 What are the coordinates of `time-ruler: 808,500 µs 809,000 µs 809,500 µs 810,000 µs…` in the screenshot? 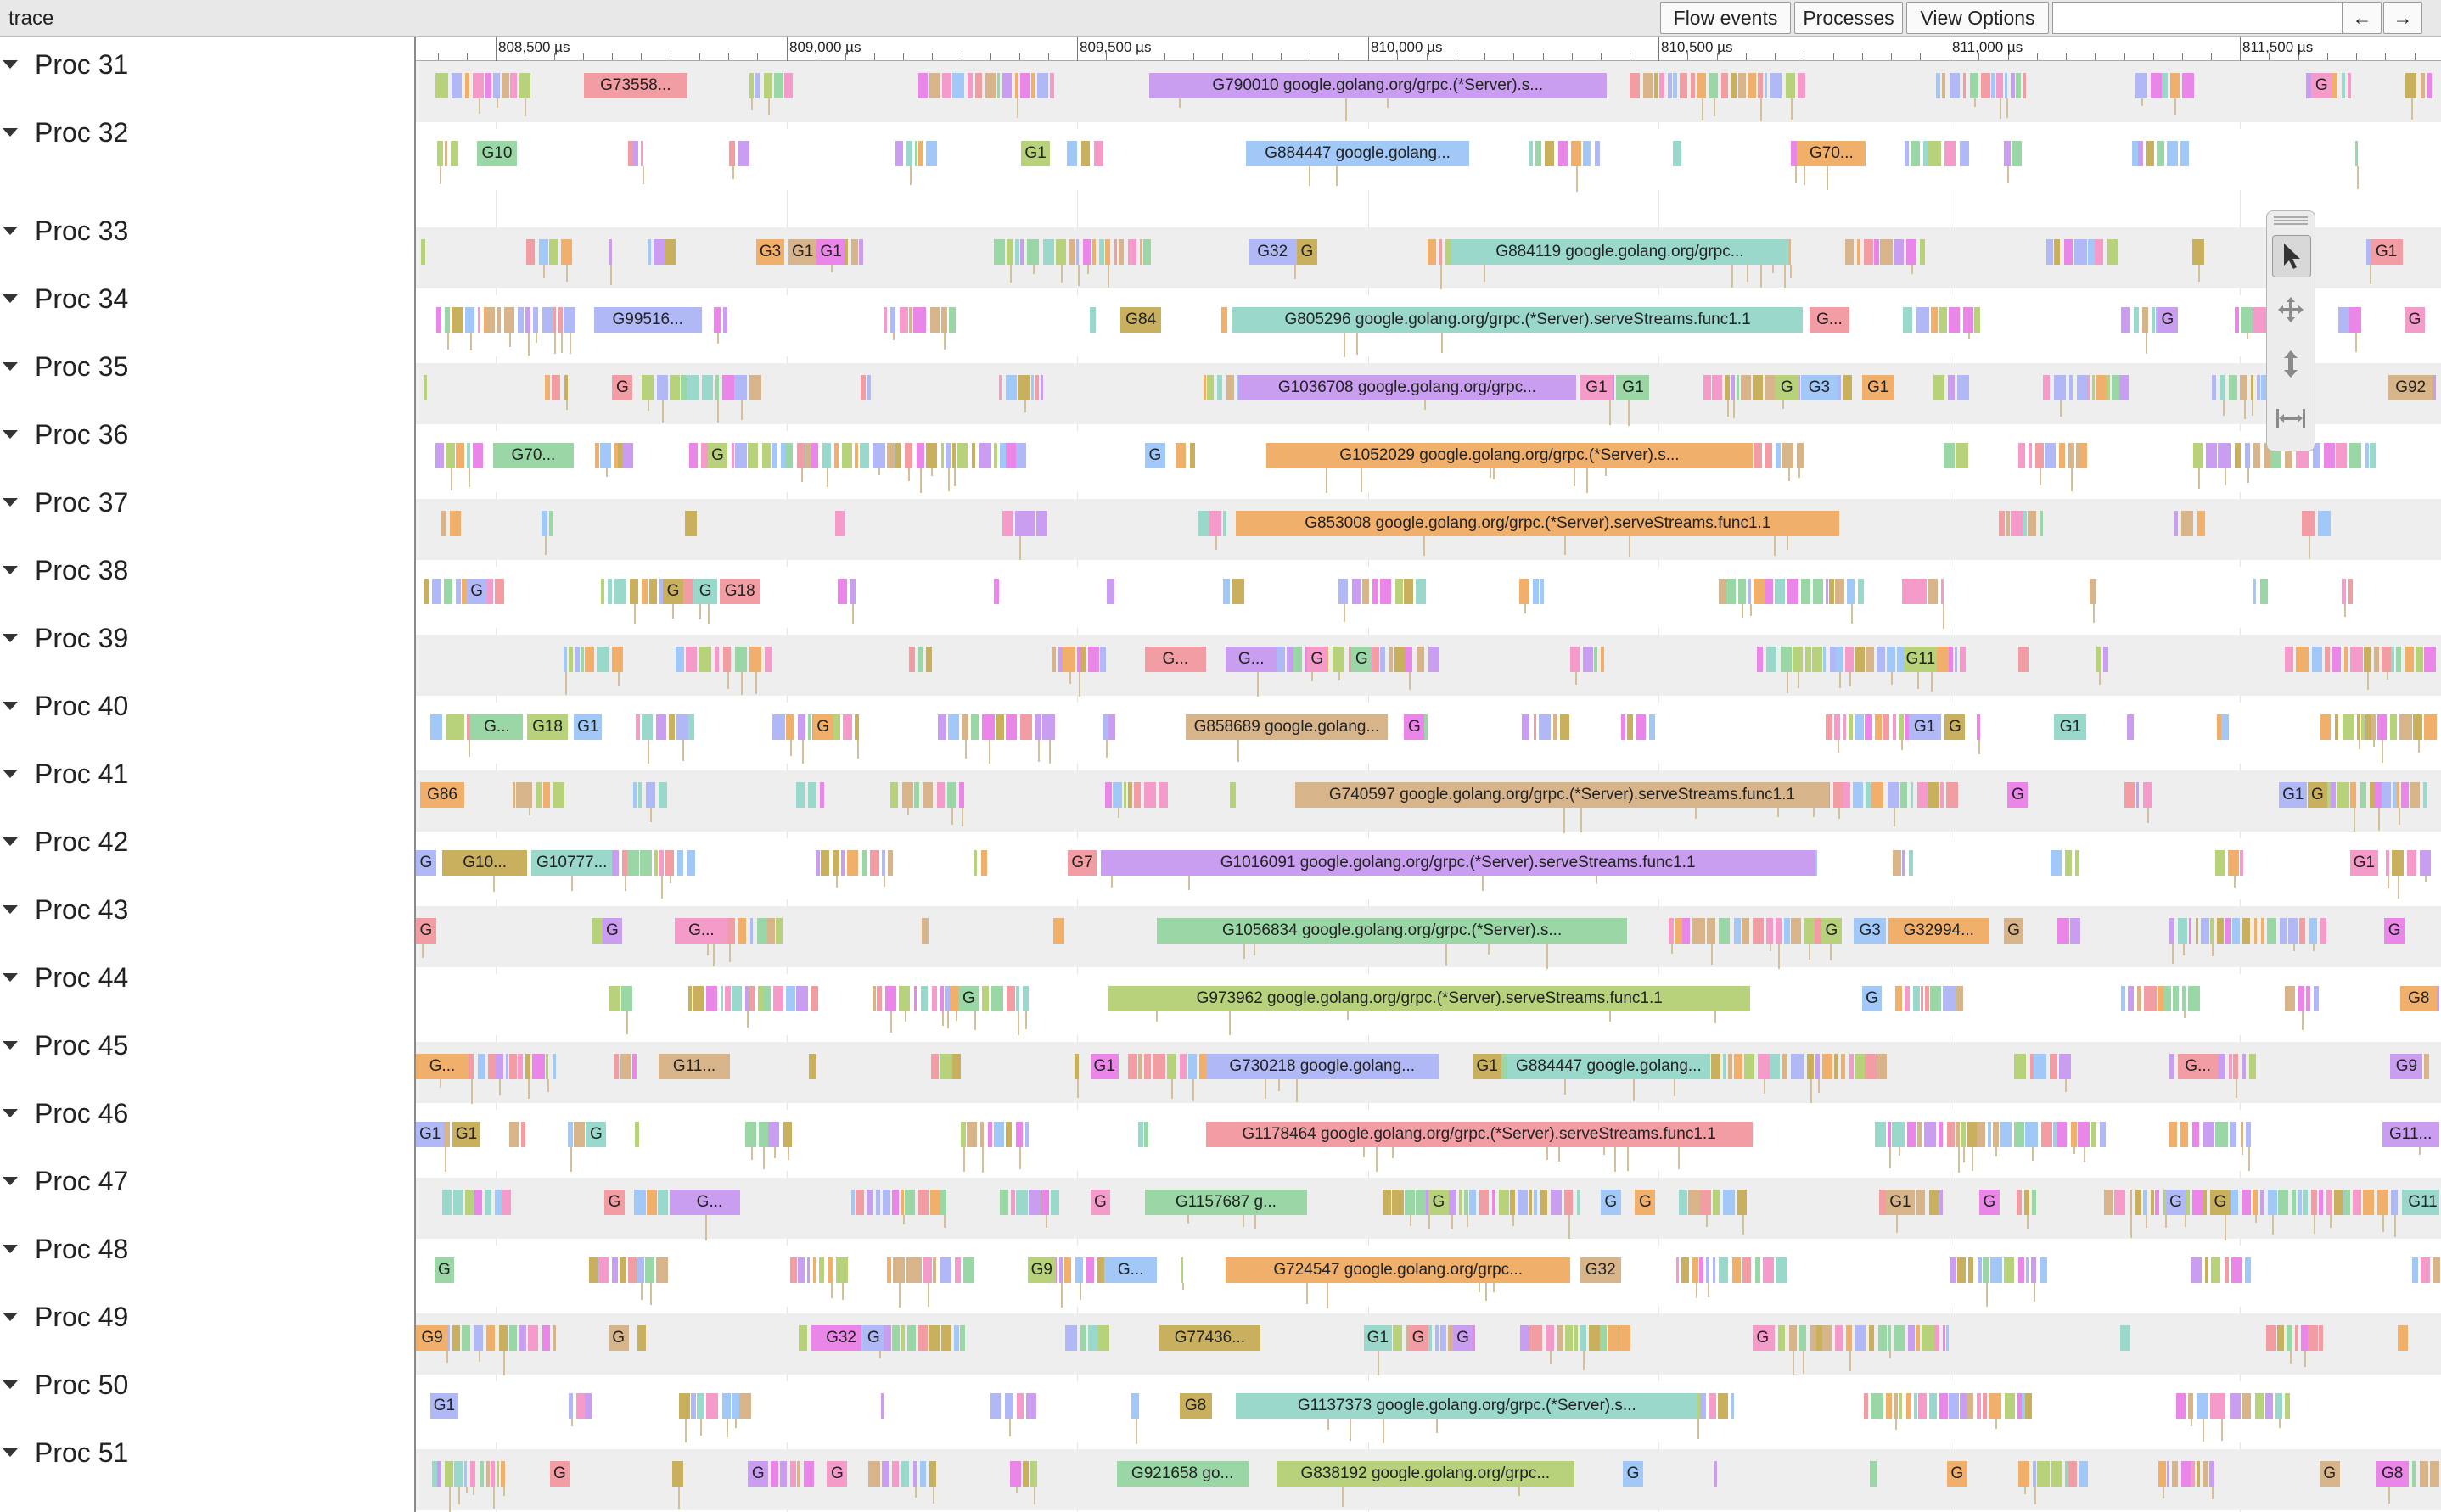 It's located at (1428, 49).